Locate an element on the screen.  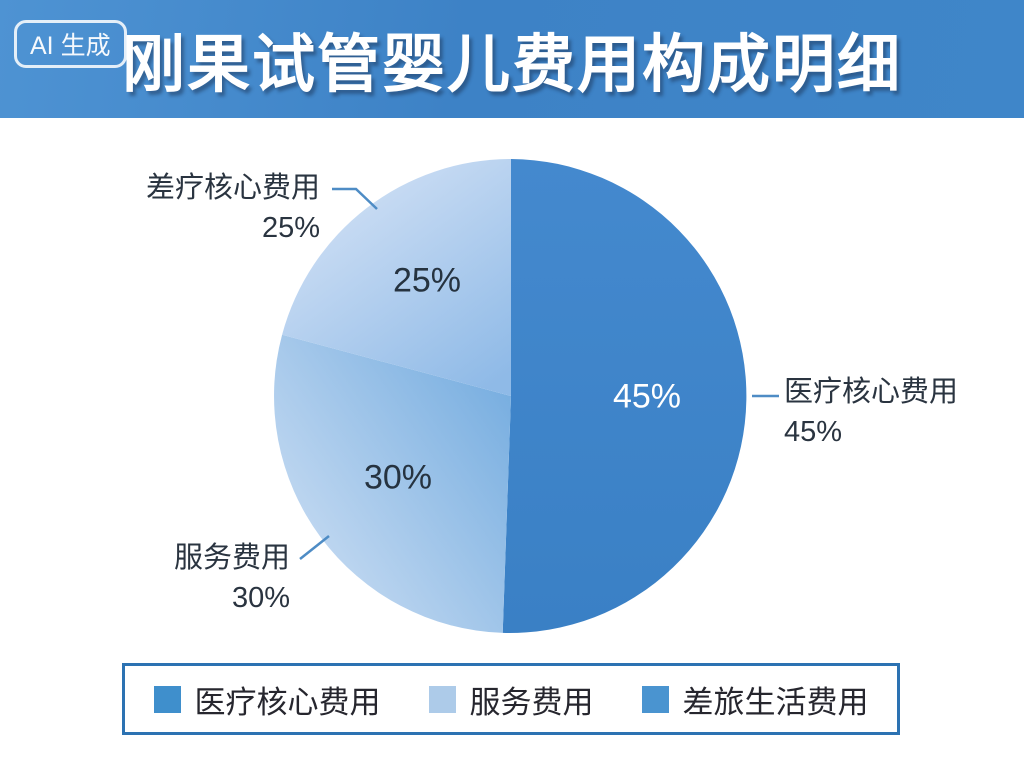
legend-swatch-service is located at coordinates (442, 699).